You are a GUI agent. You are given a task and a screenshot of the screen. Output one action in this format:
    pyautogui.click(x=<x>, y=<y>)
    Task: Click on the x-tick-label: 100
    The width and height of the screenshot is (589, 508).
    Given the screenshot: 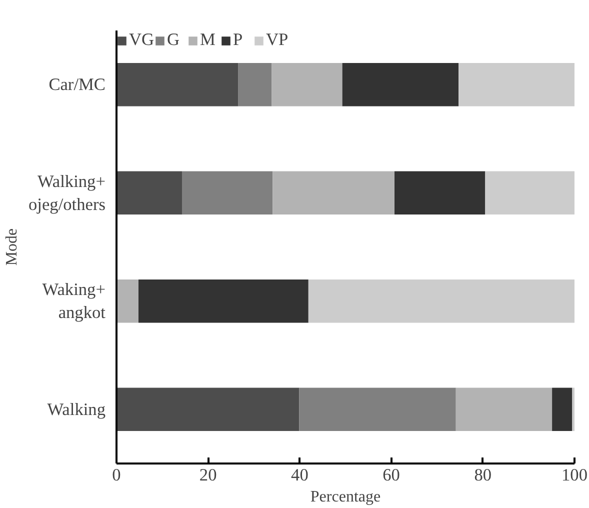 What is the action you would take?
    pyautogui.click(x=575, y=475)
    